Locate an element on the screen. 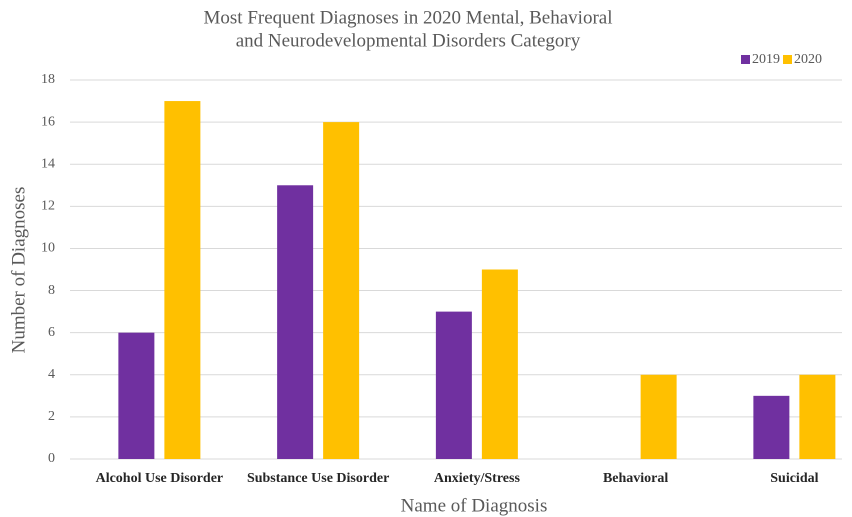 The width and height of the screenshot is (852, 517). y-tick-label: 4 is located at coordinates (51, 374).